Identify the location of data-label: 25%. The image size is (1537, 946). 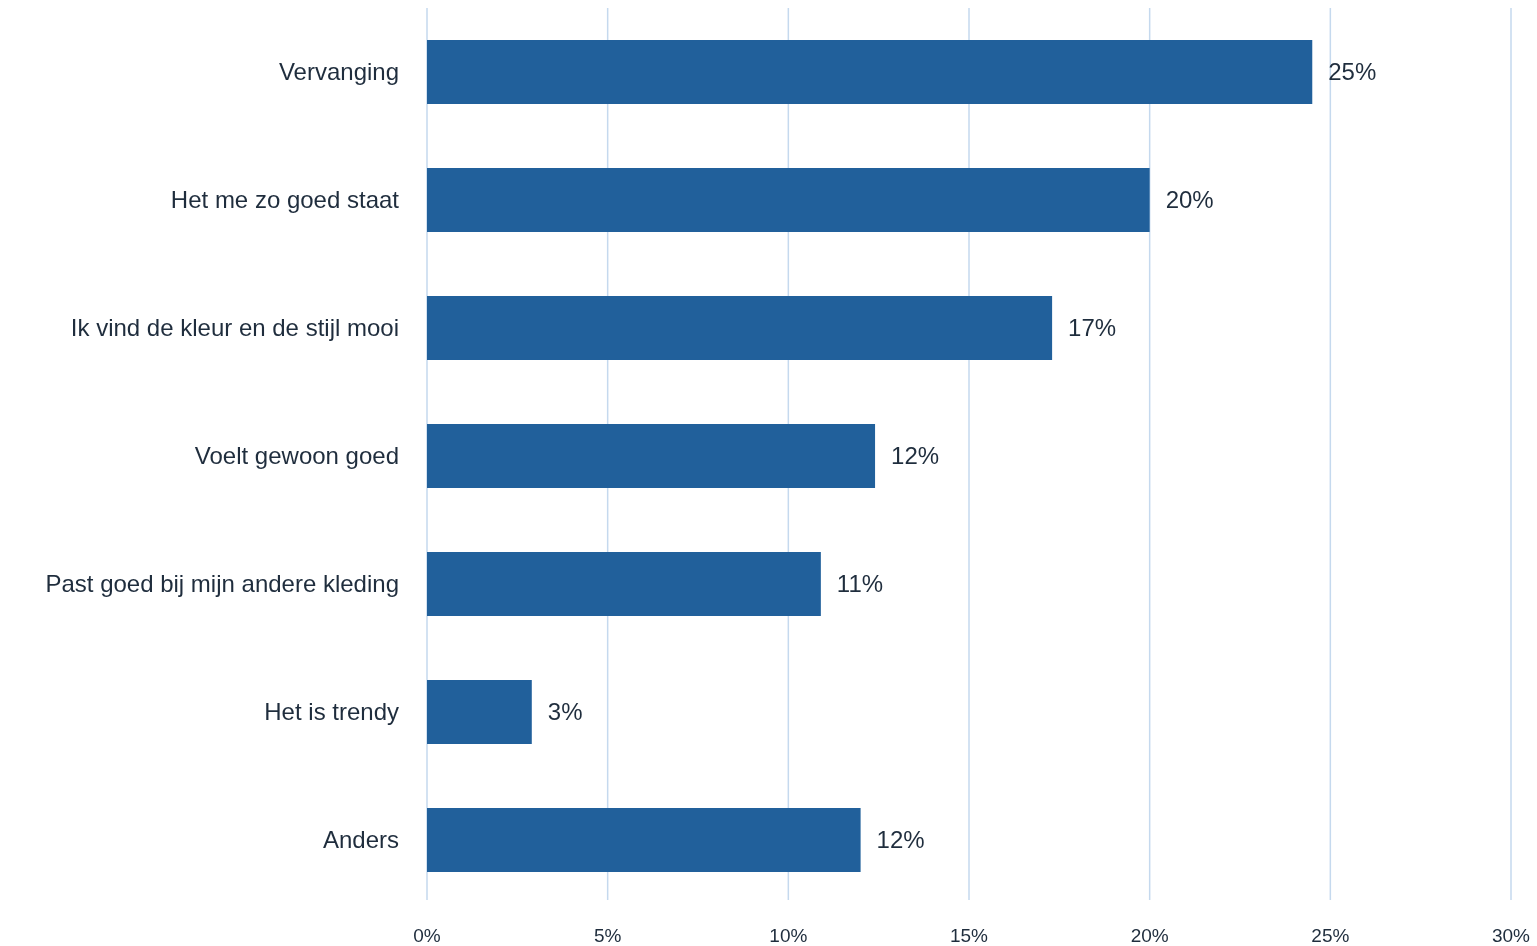
(1352, 72).